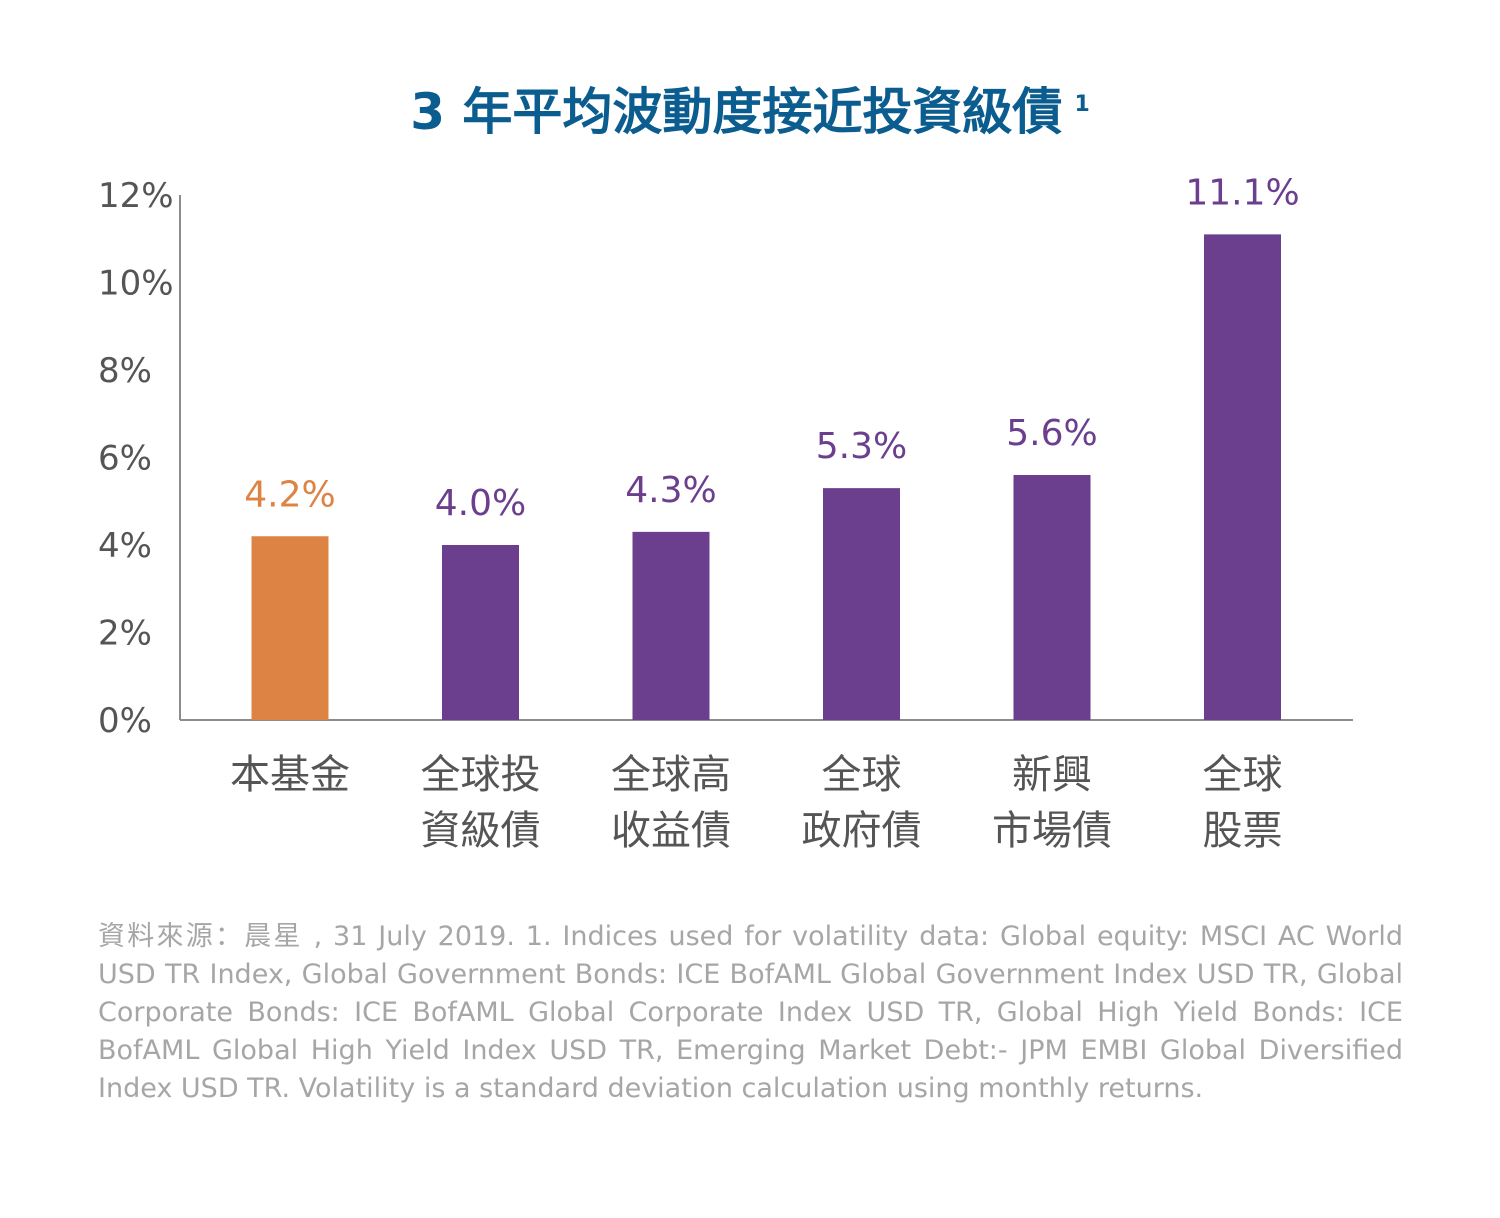 The width and height of the screenshot is (1500, 1218). What do you see at coordinates (861, 446) in the screenshot?
I see `data-label: 5.3%` at bounding box center [861, 446].